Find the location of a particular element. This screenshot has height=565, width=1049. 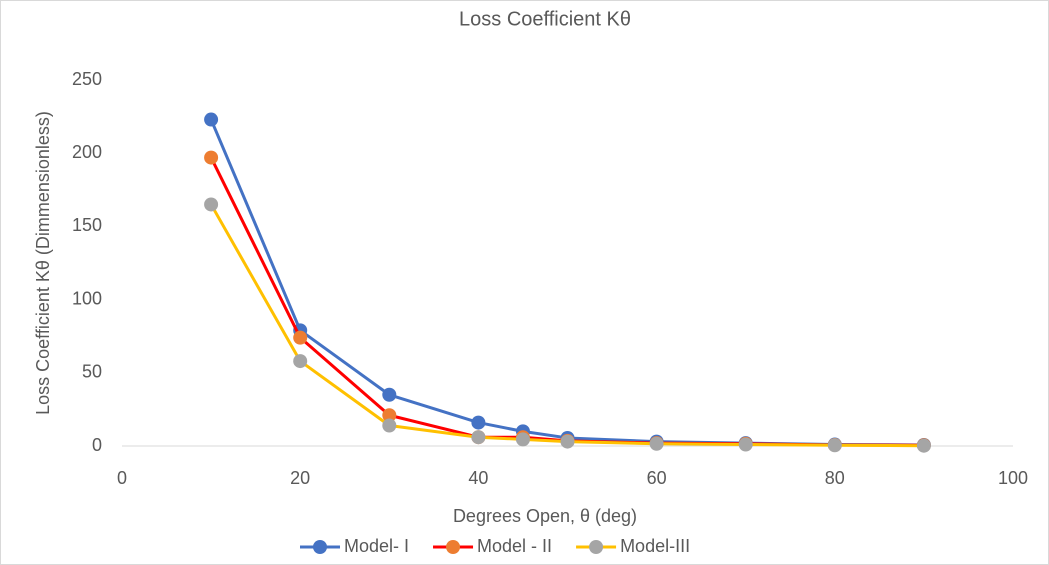

x-tick-label: 20 is located at coordinates (300, 478).